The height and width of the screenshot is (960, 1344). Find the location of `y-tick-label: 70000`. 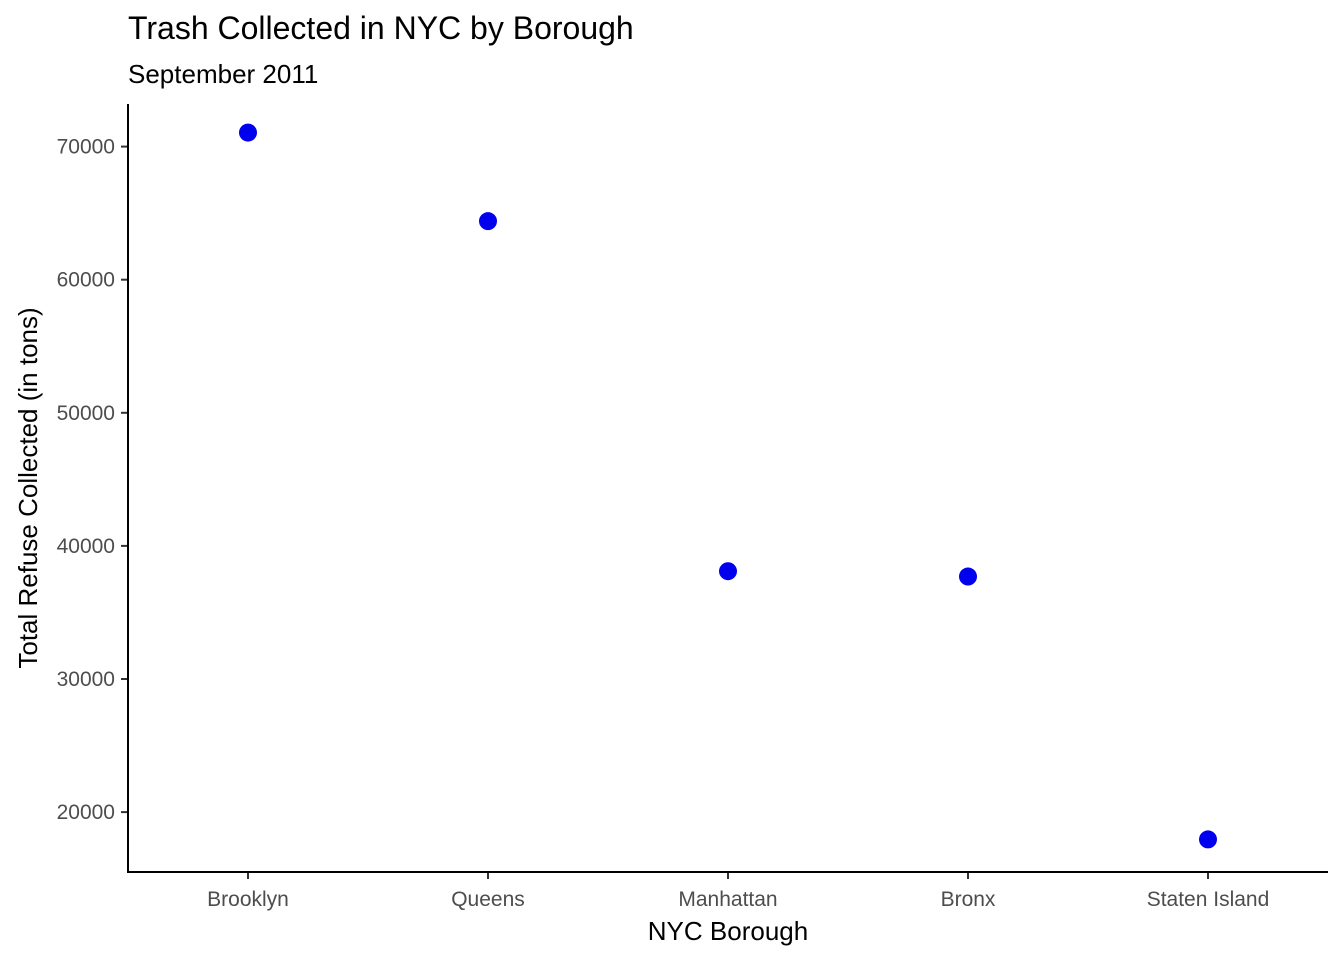

y-tick-label: 70000 is located at coordinates (86, 147).